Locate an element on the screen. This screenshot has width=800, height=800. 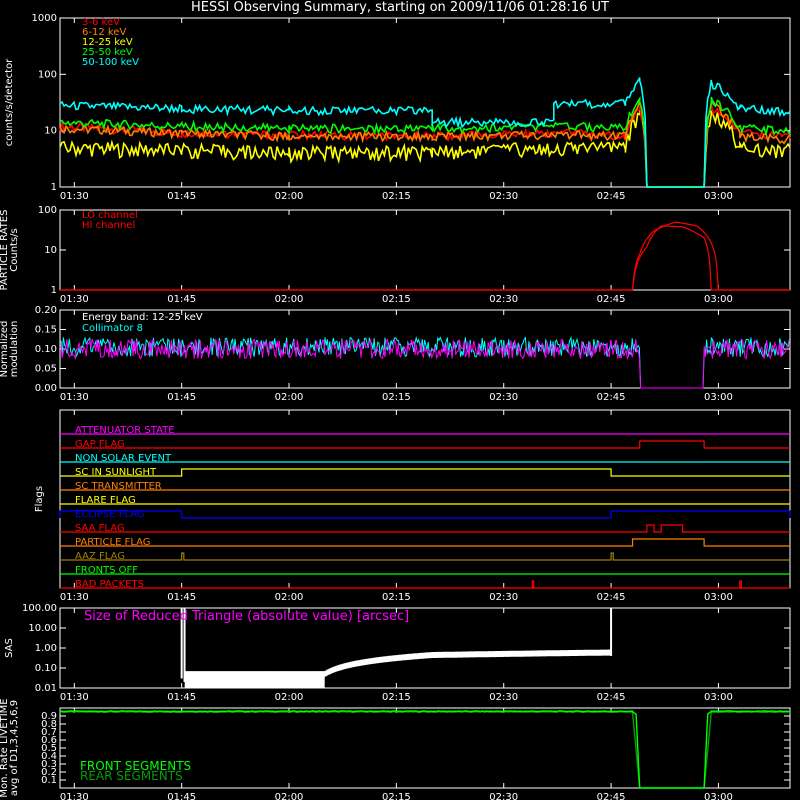
flag-label: GAP FLAG is located at coordinates (100, 444).